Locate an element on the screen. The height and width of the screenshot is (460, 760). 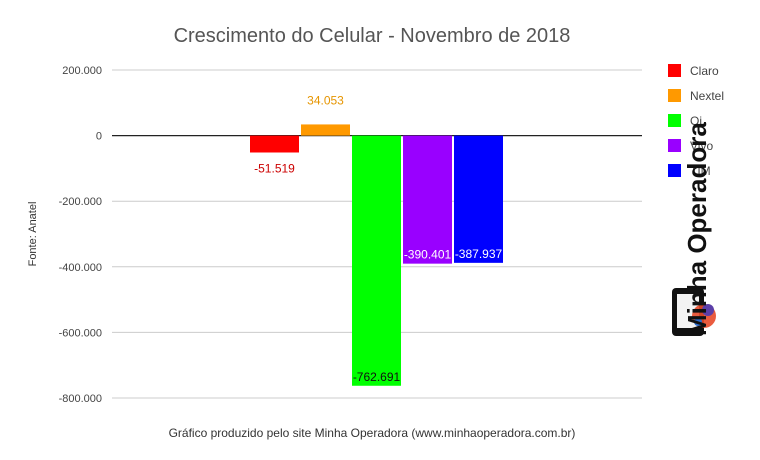
logo-text: Minha Operadora is located at coordinates (697, 229).